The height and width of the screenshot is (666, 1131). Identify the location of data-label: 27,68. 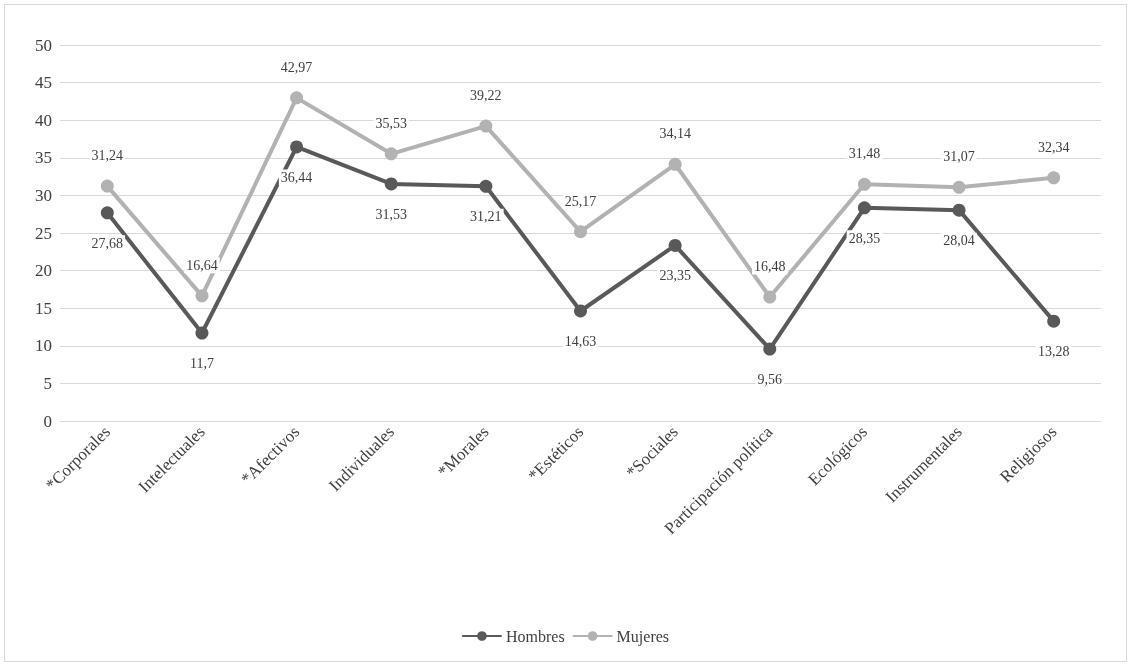
(107, 243).